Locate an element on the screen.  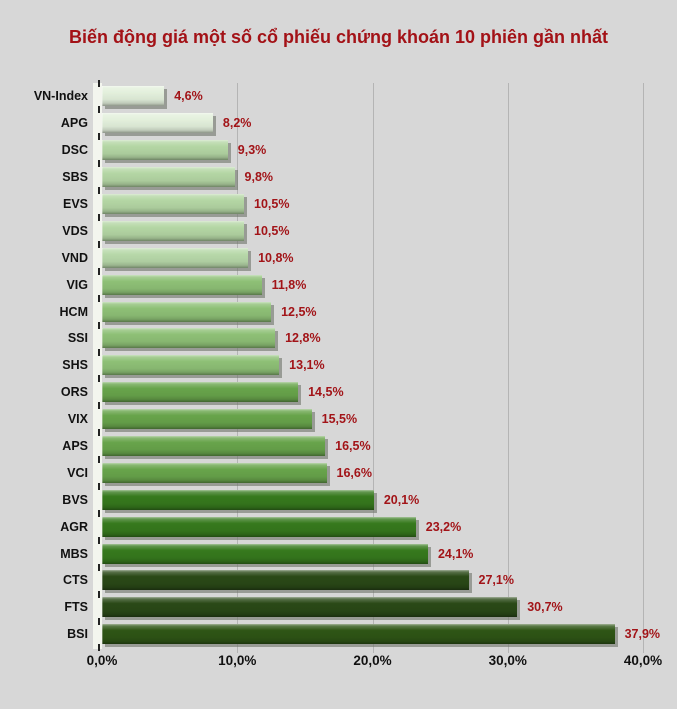
bar-plot-area: 16,5% is located at coordinates (389, 446).